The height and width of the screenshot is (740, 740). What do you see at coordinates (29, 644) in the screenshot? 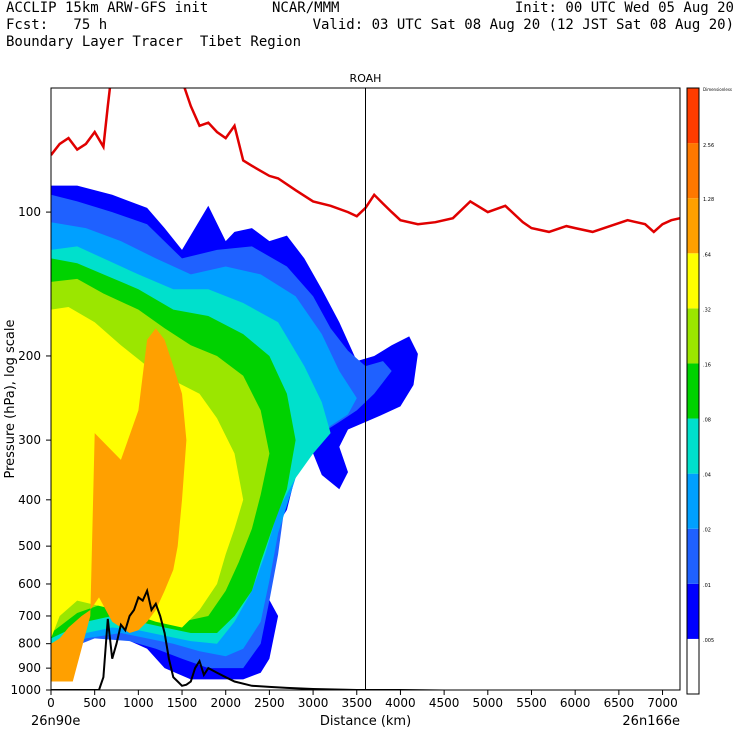
I see `y-tick-label: 800` at bounding box center [29, 644].